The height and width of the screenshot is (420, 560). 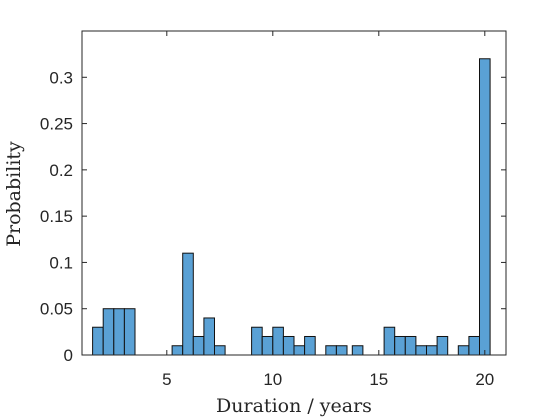 What do you see at coordinates (14, 194) in the screenshot?
I see `y-axis-label: Probability` at bounding box center [14, 194].